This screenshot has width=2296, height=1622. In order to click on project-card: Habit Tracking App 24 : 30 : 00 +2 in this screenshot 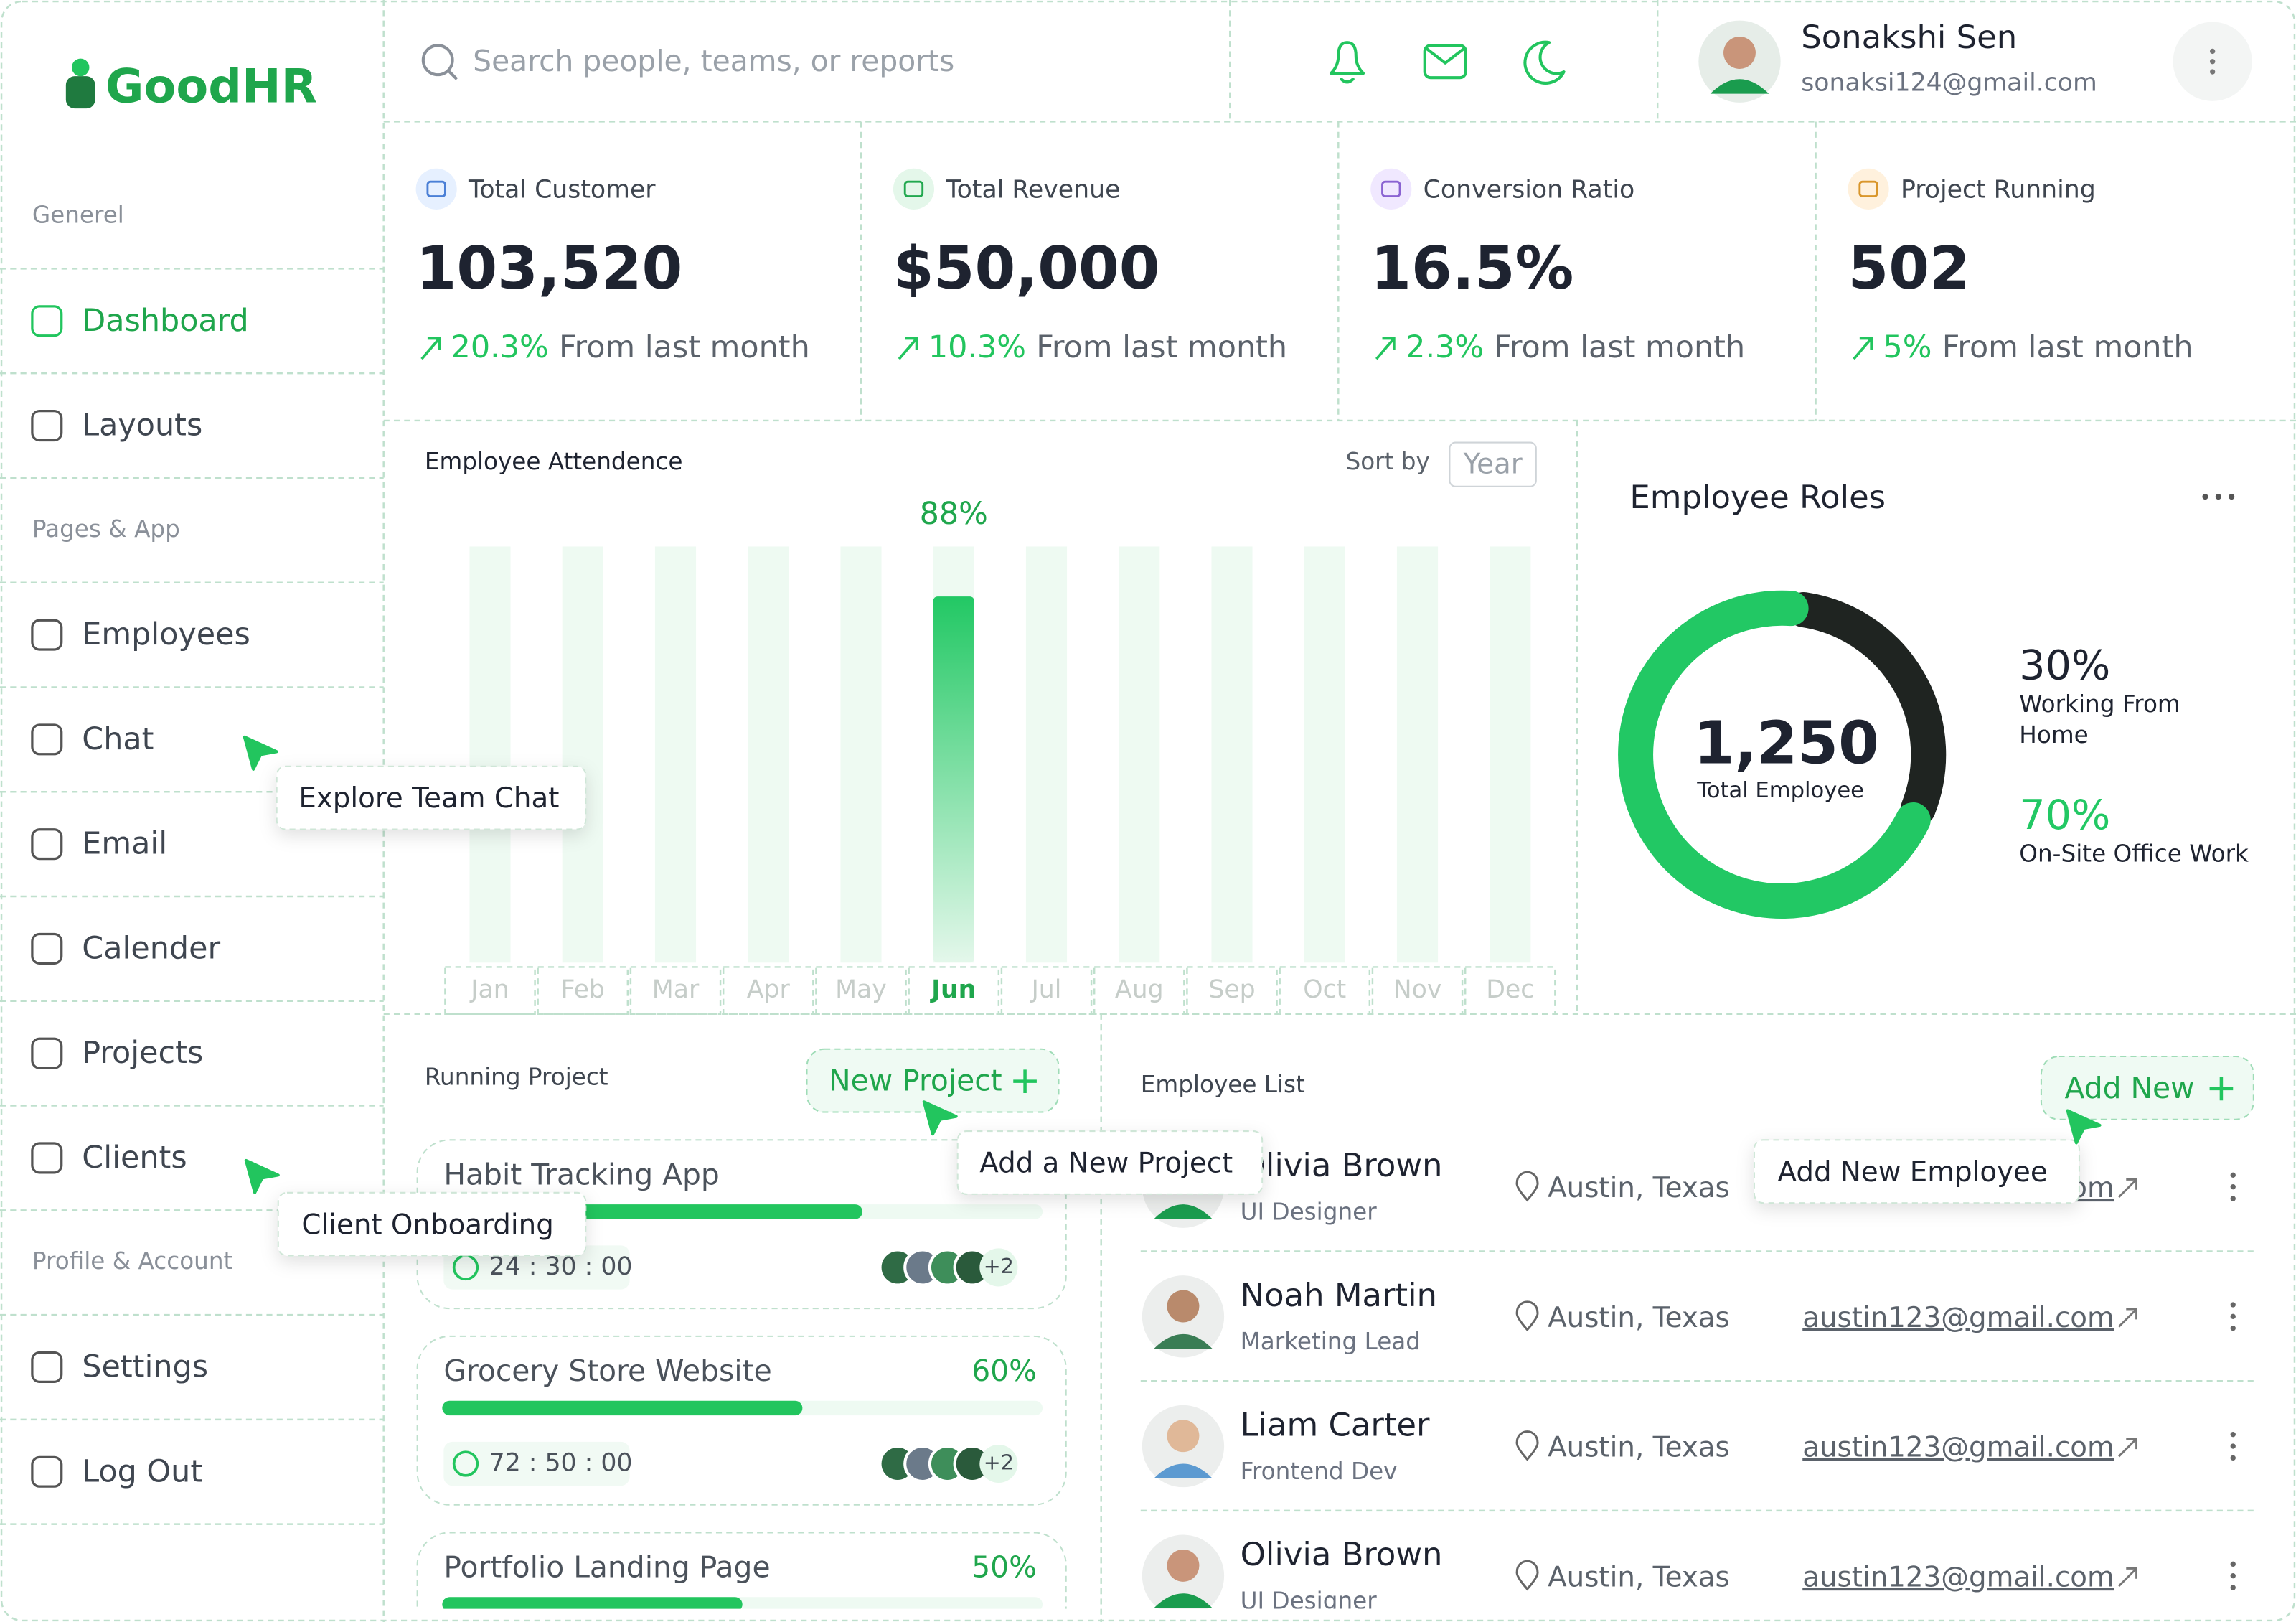, I will do `click(741, 1224)`.